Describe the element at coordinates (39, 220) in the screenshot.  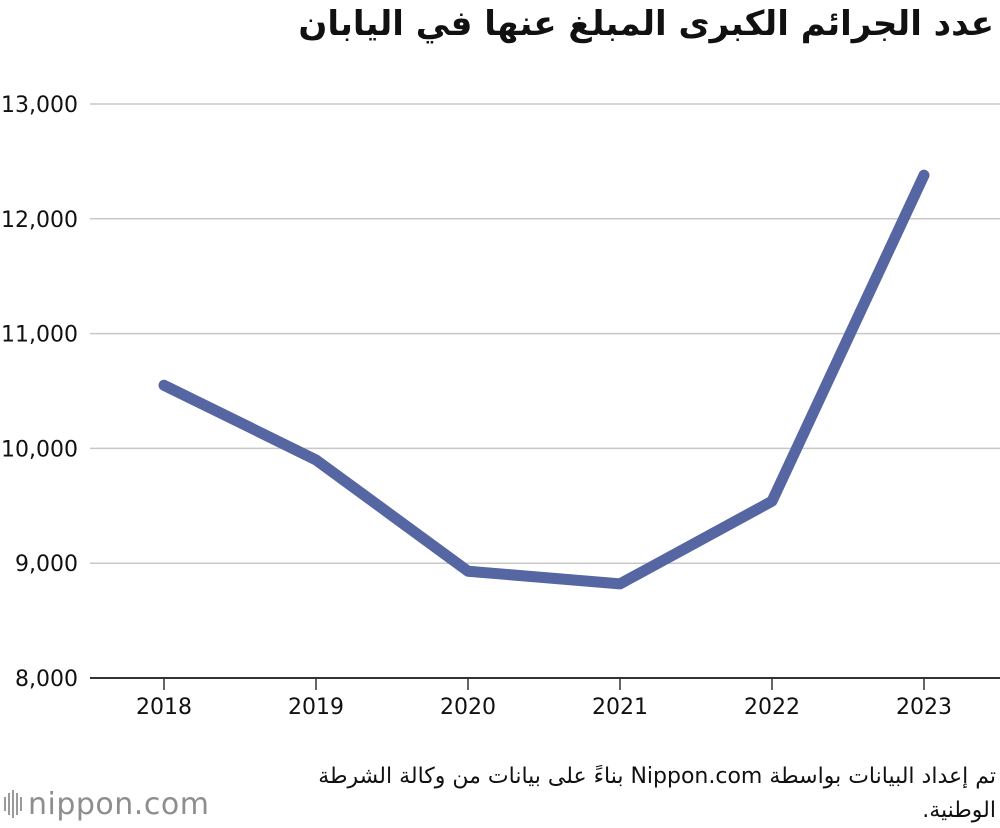
I see `y-tick-label: 12,000` at that location.